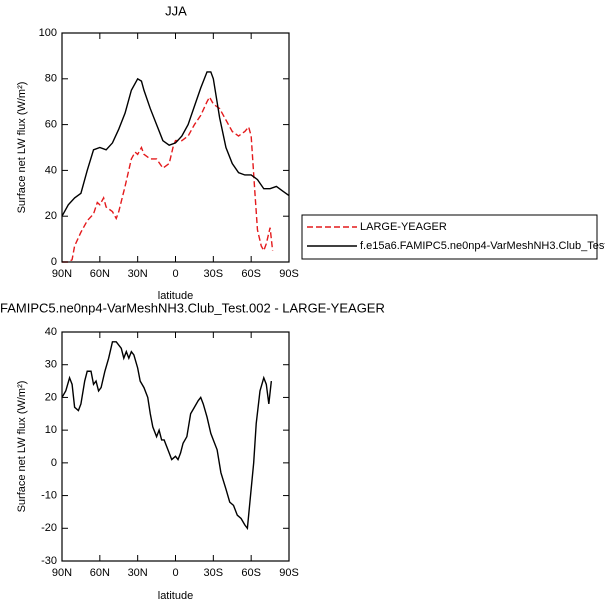 This screenshot has width=605, height=606. I want to click on y-tick-label: -10, so click(49, 495).